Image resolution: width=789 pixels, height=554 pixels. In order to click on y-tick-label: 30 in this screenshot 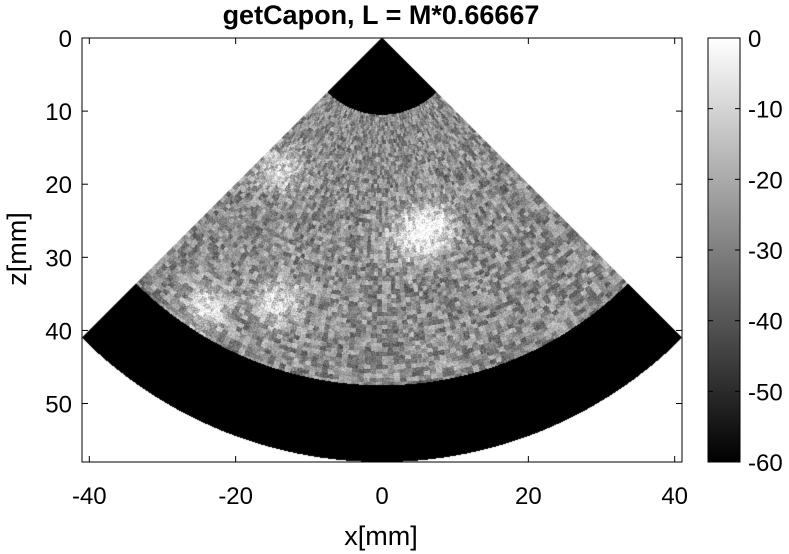, I will do `click(58, 258)`.